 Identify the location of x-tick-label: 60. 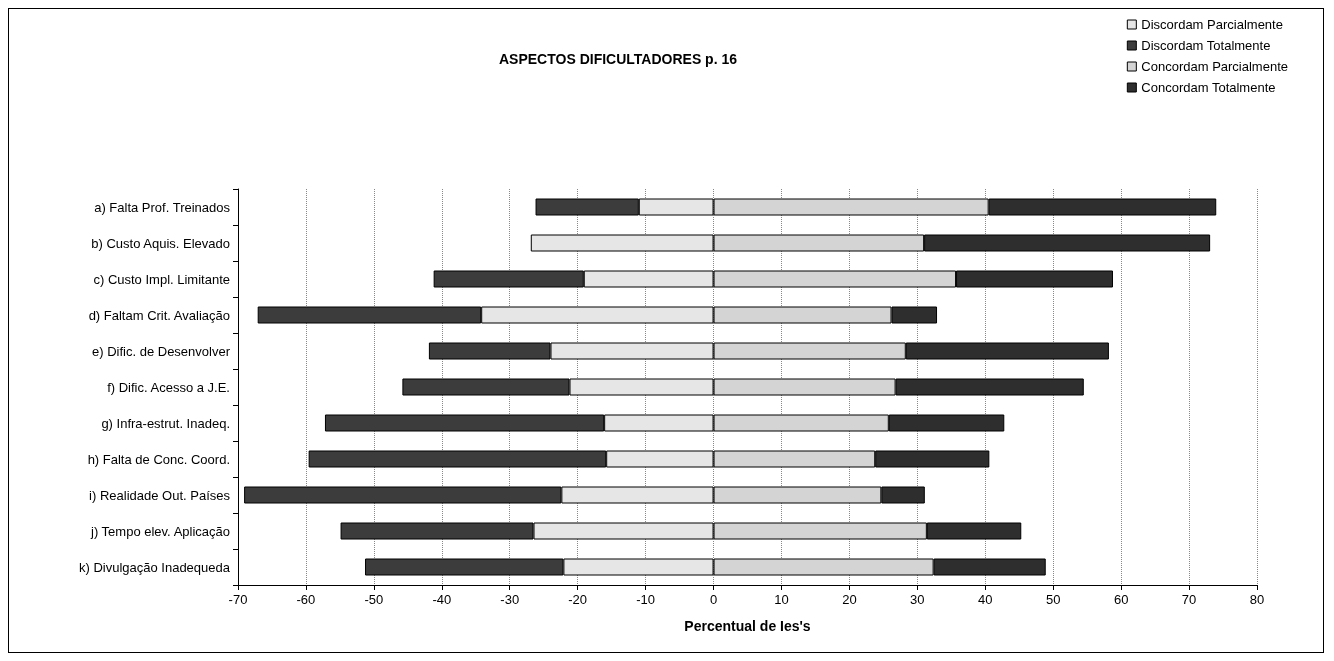
(1121, 599).